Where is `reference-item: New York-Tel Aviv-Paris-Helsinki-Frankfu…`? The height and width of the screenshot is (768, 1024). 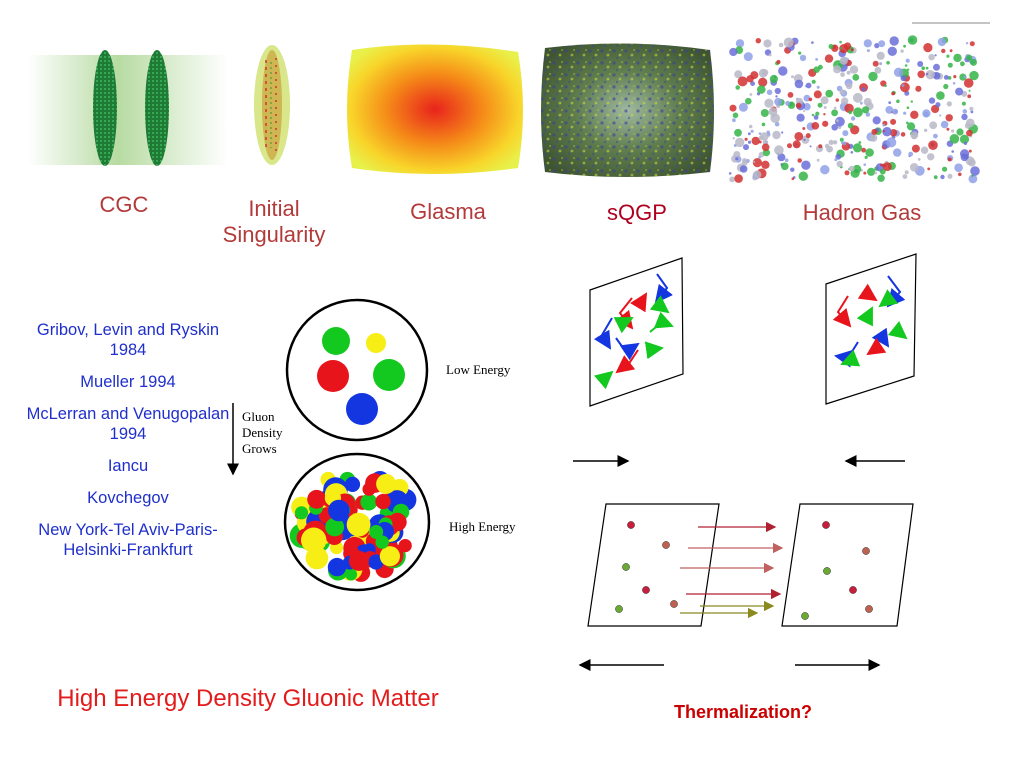 reference-item: New York-Tel Aviv-Paris-Helsinki-Frankfu… is located at coordinates (128, 540).